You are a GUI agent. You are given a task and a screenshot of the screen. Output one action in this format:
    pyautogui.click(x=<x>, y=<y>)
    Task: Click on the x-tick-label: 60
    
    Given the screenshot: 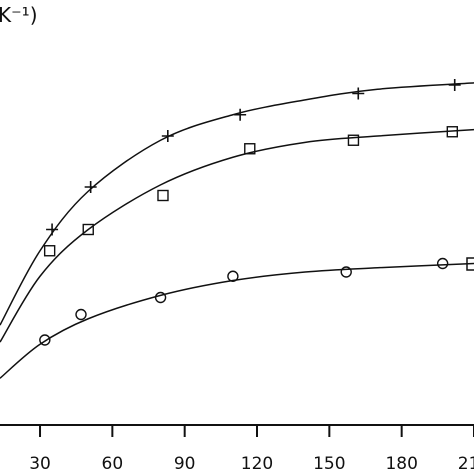 What is the action you would take?
    pyautogui.click(x=113, y=464)
    